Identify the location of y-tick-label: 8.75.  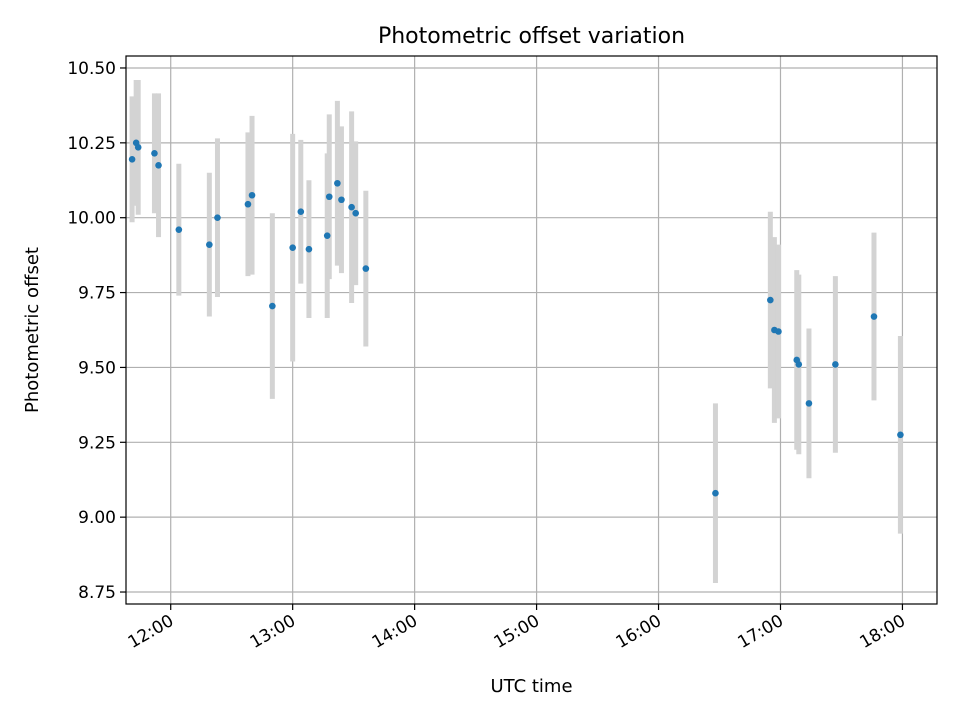
(97, 593).